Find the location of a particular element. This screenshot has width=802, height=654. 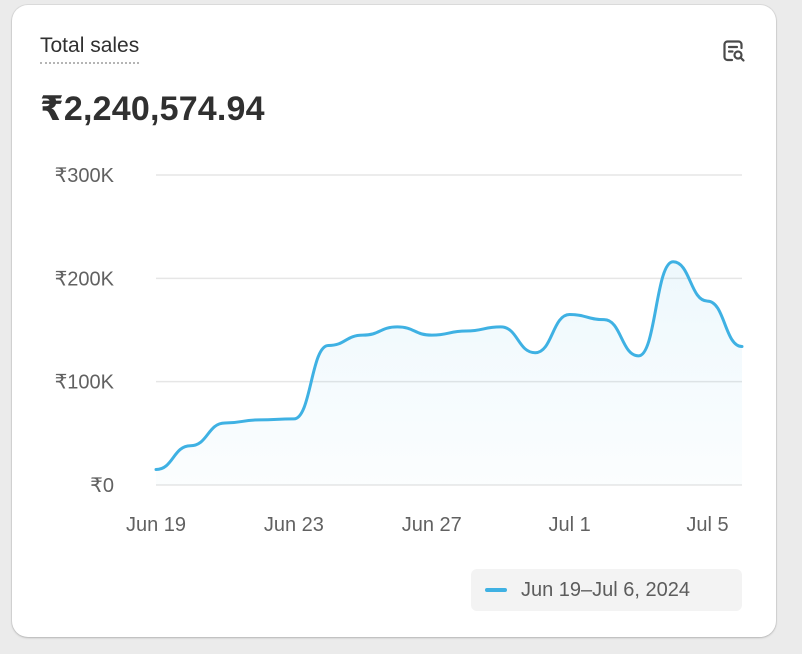

x-tick-label: Jun 27 is located at coordinates (432, 525).